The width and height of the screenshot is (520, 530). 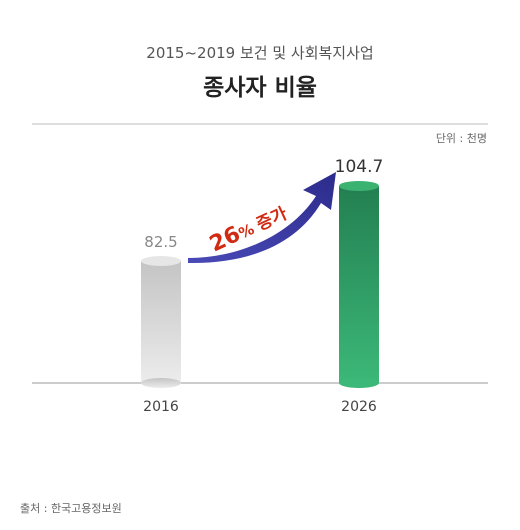 I want to click on bar-2016, so click(x=161, y=322).